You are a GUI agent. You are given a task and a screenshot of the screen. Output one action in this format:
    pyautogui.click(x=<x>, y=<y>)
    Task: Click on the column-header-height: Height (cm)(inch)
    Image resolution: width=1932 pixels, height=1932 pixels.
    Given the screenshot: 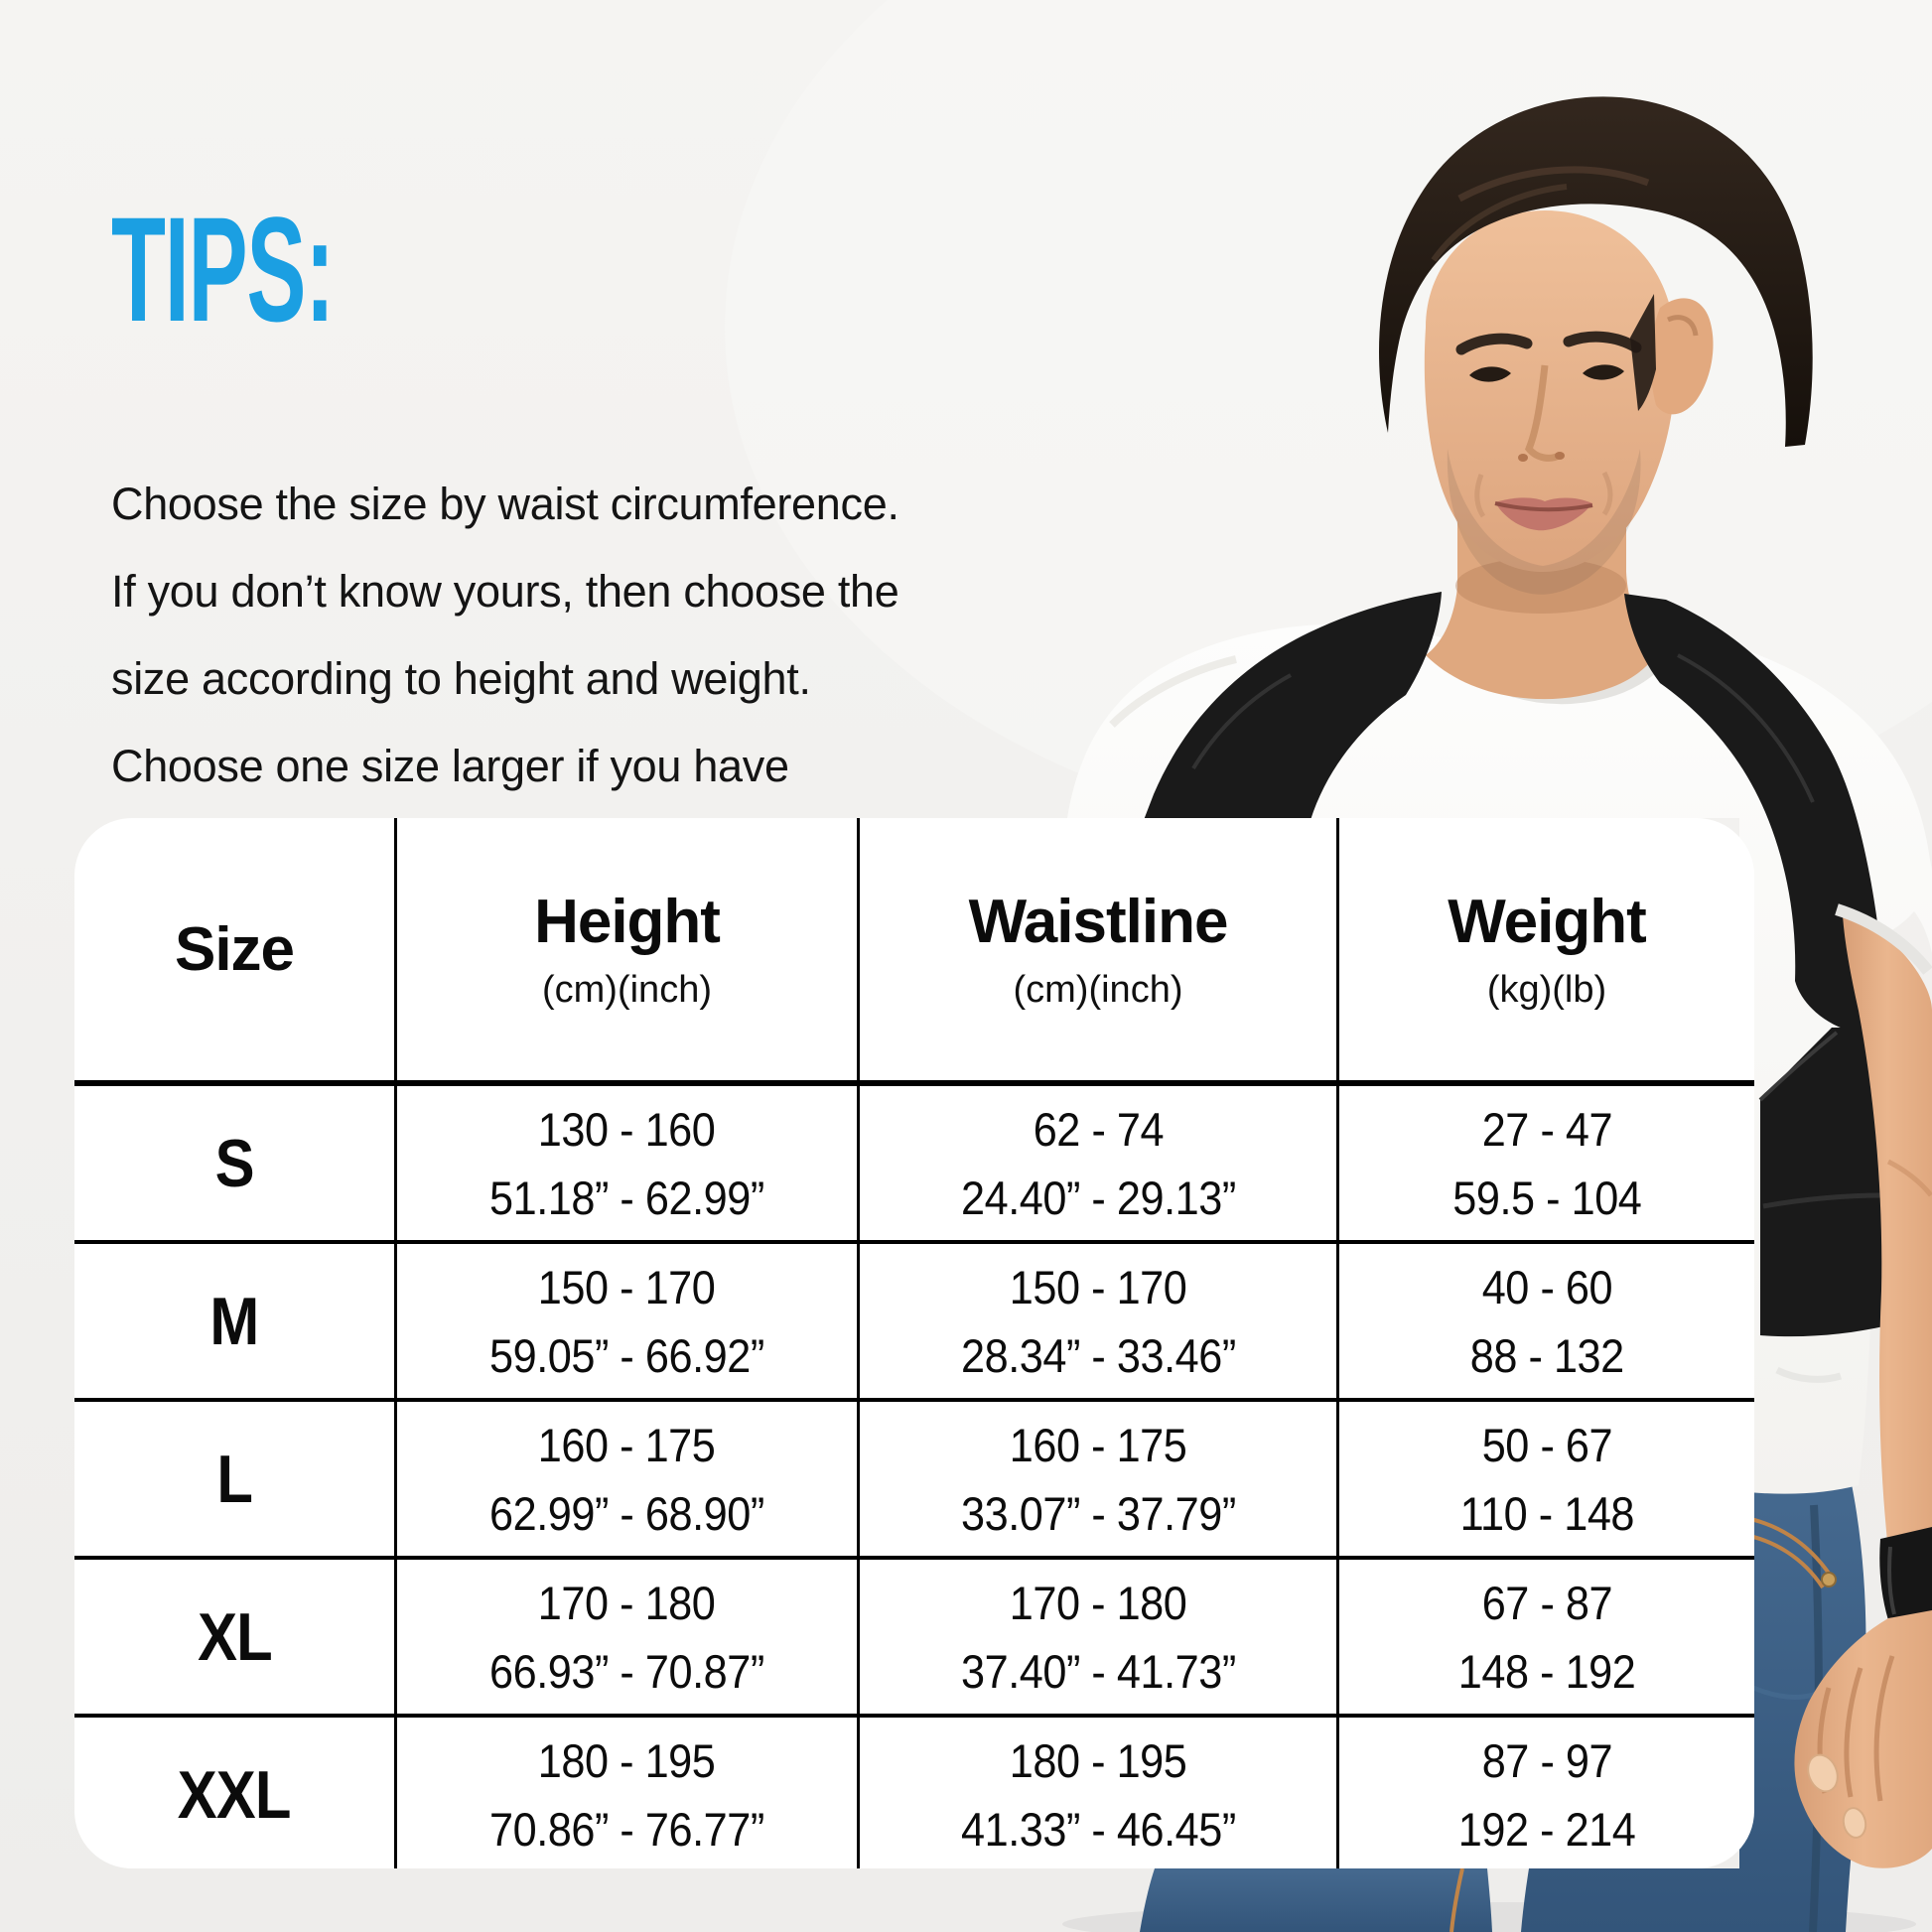 What is the action you would take?
    pyautogui.click(x=629, y=949)
    